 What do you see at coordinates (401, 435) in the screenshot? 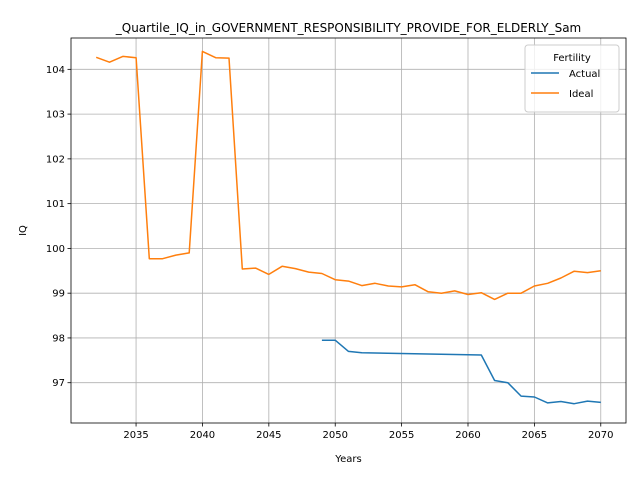
I see `x-tick-label: 2055` at bounding box center [401, 435].